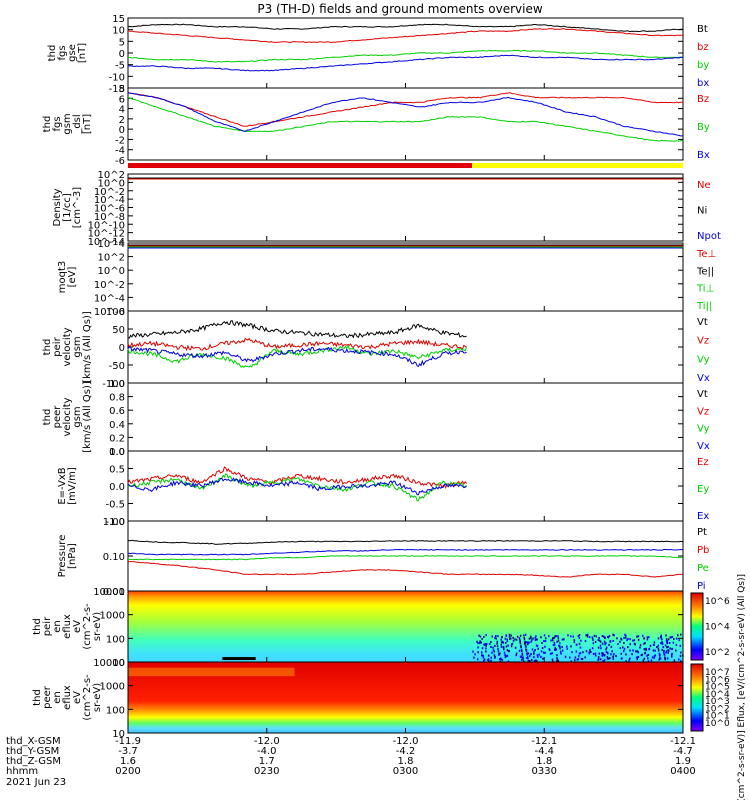  I want to click on y-tick-label: -4, so click(120, 151).